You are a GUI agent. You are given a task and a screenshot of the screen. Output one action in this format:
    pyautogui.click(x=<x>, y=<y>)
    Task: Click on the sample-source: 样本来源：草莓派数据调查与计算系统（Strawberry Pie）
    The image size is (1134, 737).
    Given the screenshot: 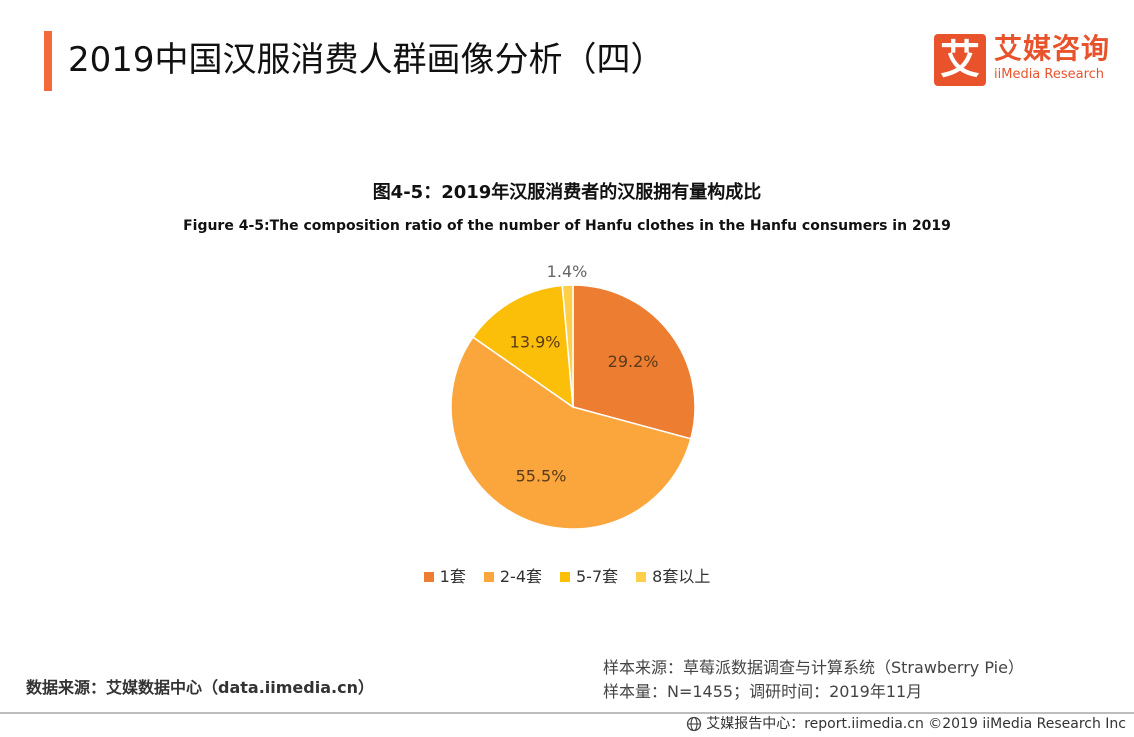 What is the action you would take?
    pyautogui.click(x=813, y=667)
    